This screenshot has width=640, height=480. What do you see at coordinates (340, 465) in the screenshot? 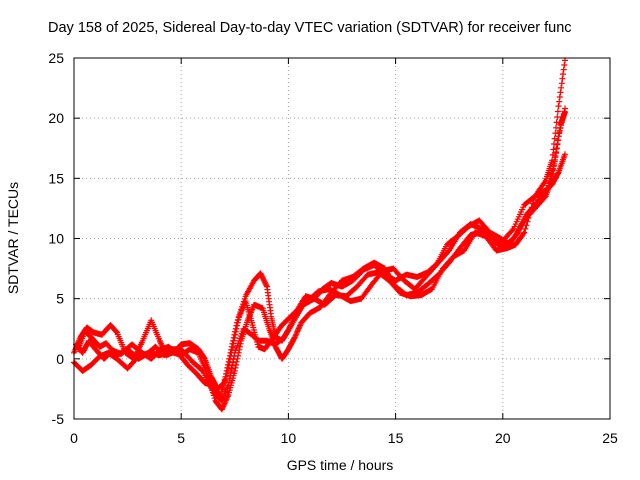
I see `x-axis-label: GPS time / hours` at bounding box center [340, 465].